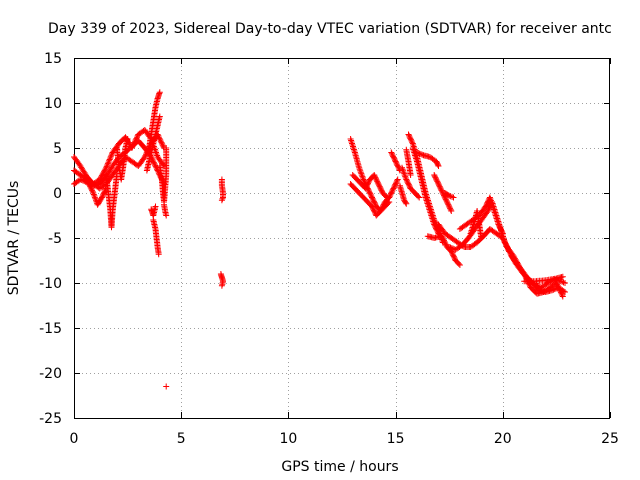 The height and width of the screenshot is (480, 640). What do you see at coordinates (53, 59) in the screenshot?
I see `y-tick-label: 15` at bounding box center [53, 59].